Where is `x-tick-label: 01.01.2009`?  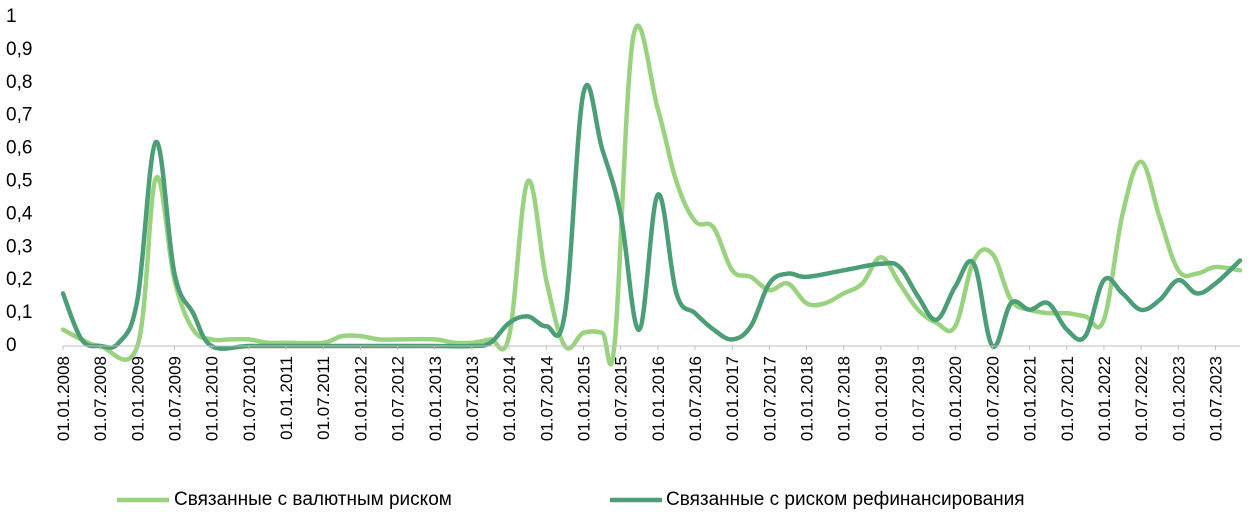
x-tick-label: 01.01.2009 is located at coordinates (137, 398).